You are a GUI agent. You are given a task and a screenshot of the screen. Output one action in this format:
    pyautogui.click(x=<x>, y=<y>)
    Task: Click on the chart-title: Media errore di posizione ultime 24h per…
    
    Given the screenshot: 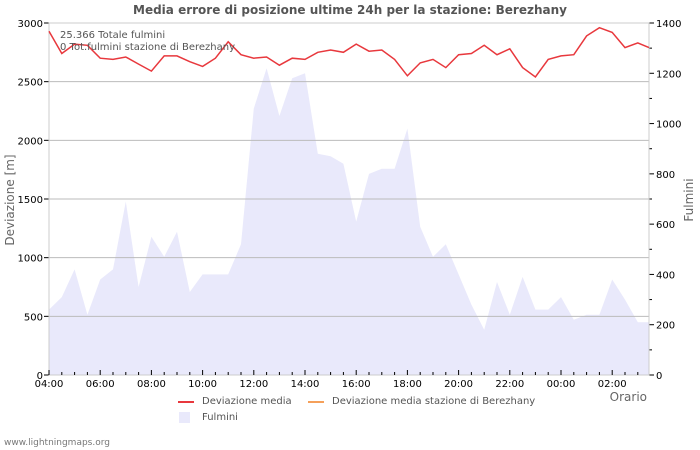 What is the action you would take?
    pyautogui.click(x=350, y=10)
    